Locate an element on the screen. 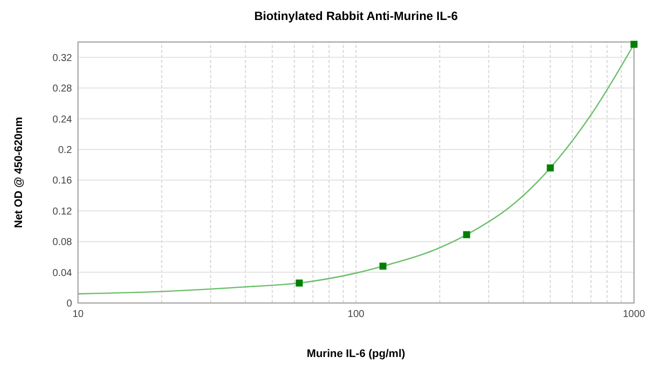  y-tick-label: 0.12 is located at coordinates (62, 212).